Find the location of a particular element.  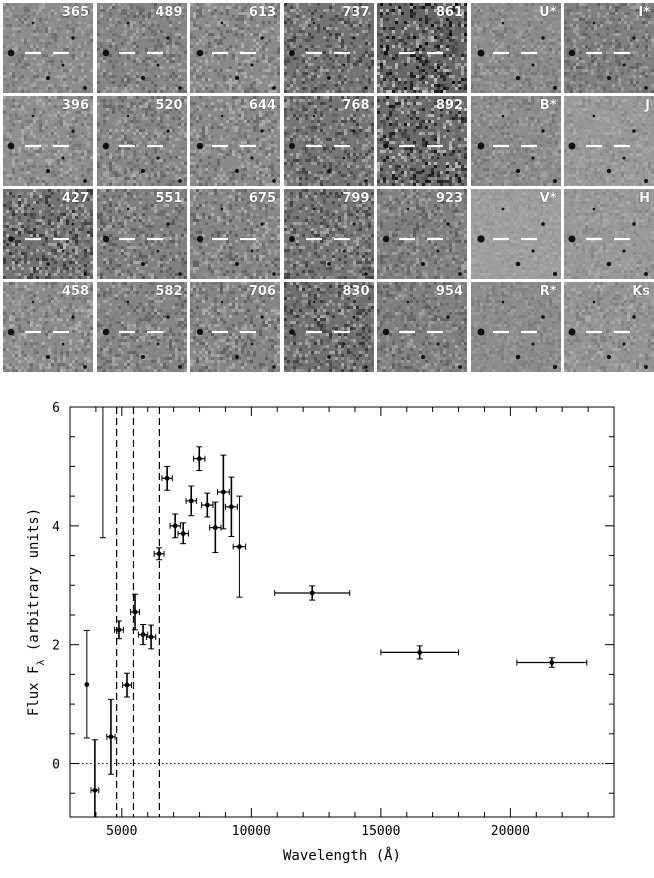

y-axis-label: Flux Fλ (arbitrary units) is located at coordinates (36, 612).